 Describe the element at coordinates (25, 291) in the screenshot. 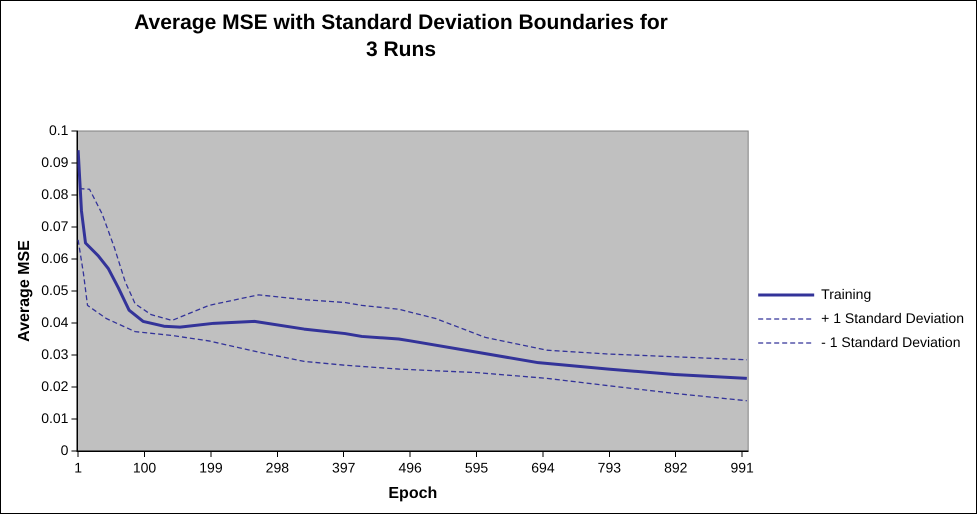

I see `y-axis-title: Average MSE` at that location.